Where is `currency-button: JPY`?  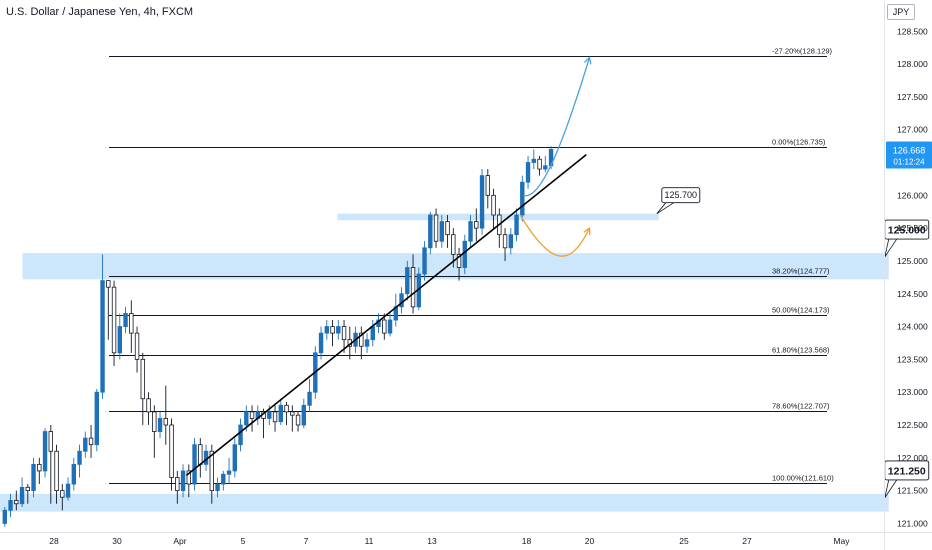
currency-button: JPY is located at coordinates (901, 12).